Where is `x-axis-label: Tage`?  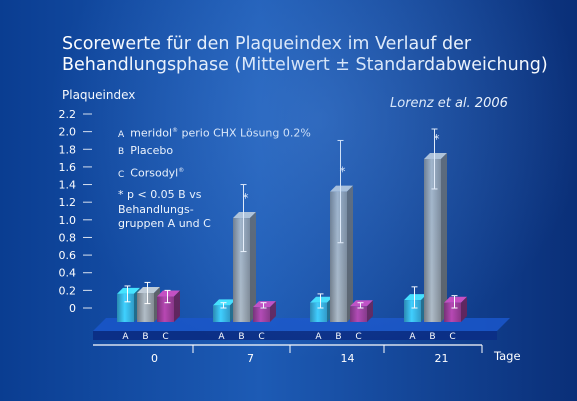
x-axis-label: Tage is located at coordinates (507, 356).